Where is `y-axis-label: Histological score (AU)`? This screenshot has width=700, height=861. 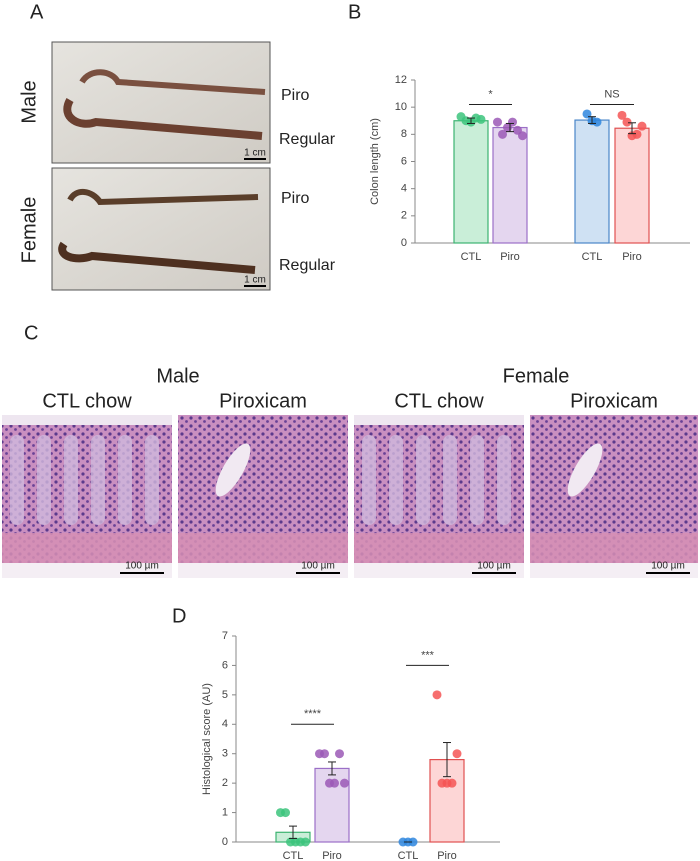
y-axis-label: Histological score (AU) is located at coordinates (207, 739).